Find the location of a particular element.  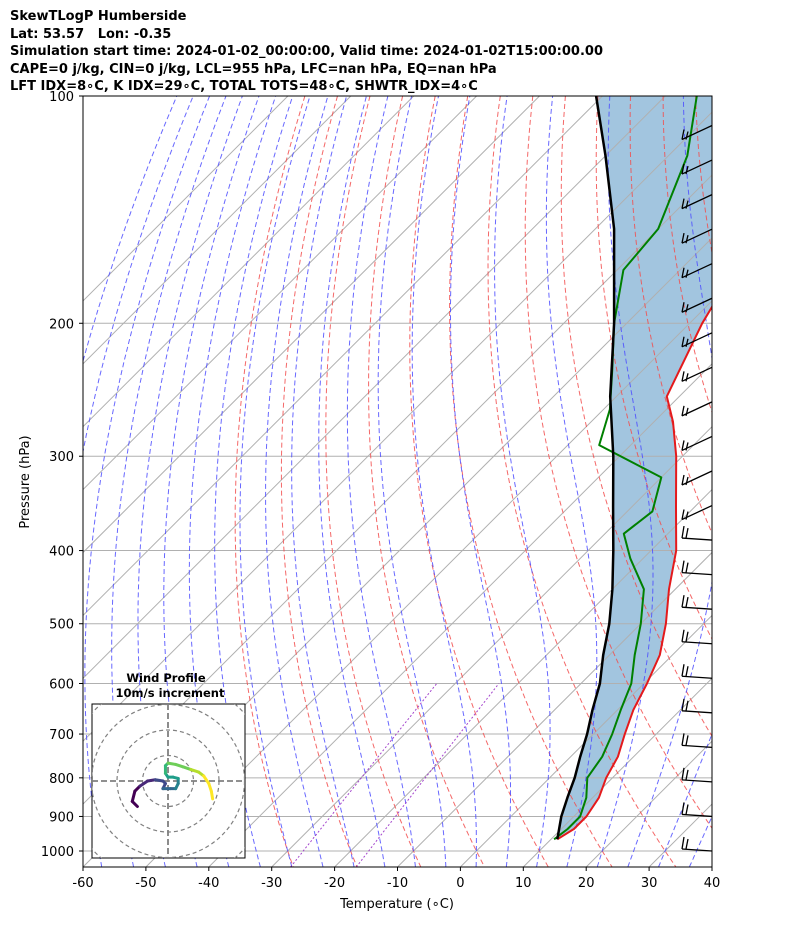

x-tick-label: -60 is located at coordinates (82, 883).